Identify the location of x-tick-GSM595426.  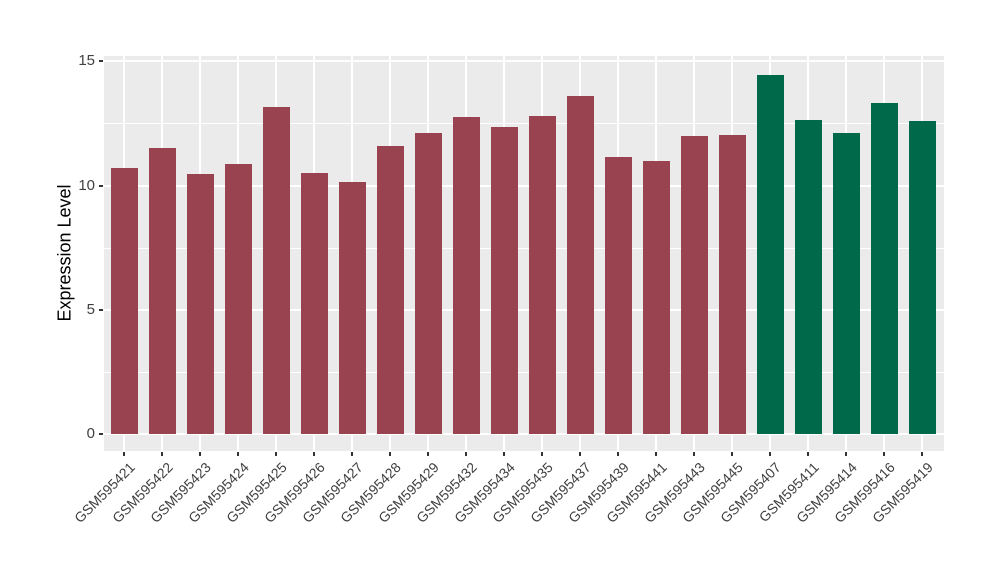
(314, 454).